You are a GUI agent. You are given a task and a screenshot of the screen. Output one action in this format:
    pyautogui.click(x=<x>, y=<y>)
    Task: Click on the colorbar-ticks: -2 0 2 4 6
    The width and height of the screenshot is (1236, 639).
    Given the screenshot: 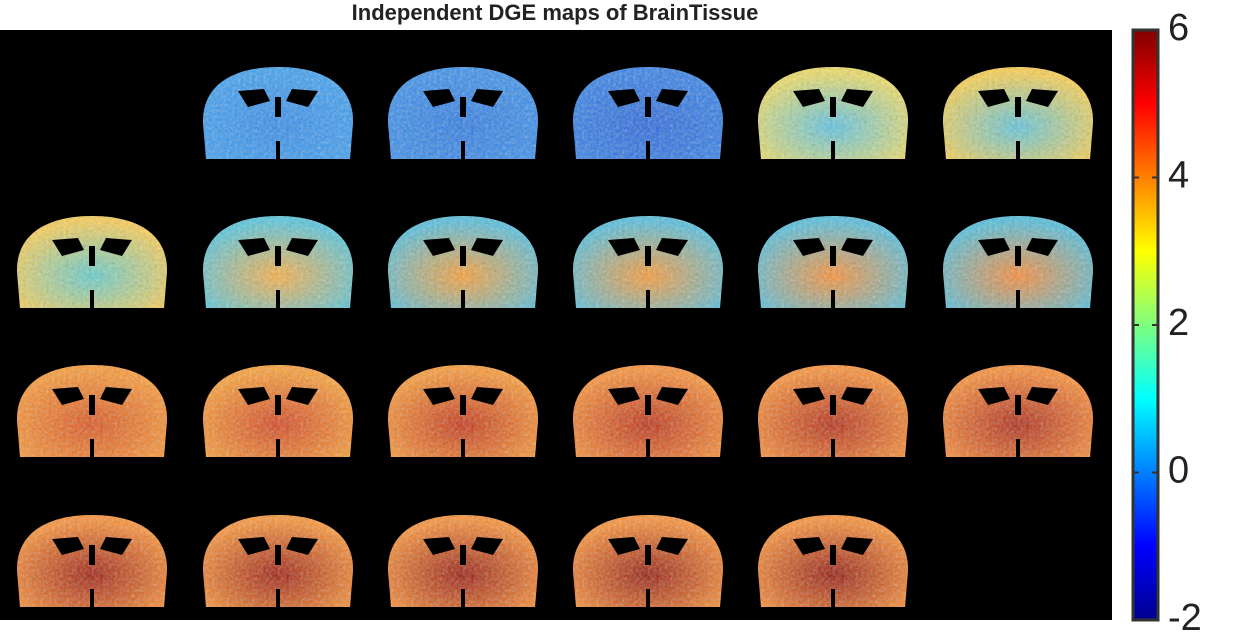 What is the action you would take?
    pyautogui.click(x=1167, y=323)
    